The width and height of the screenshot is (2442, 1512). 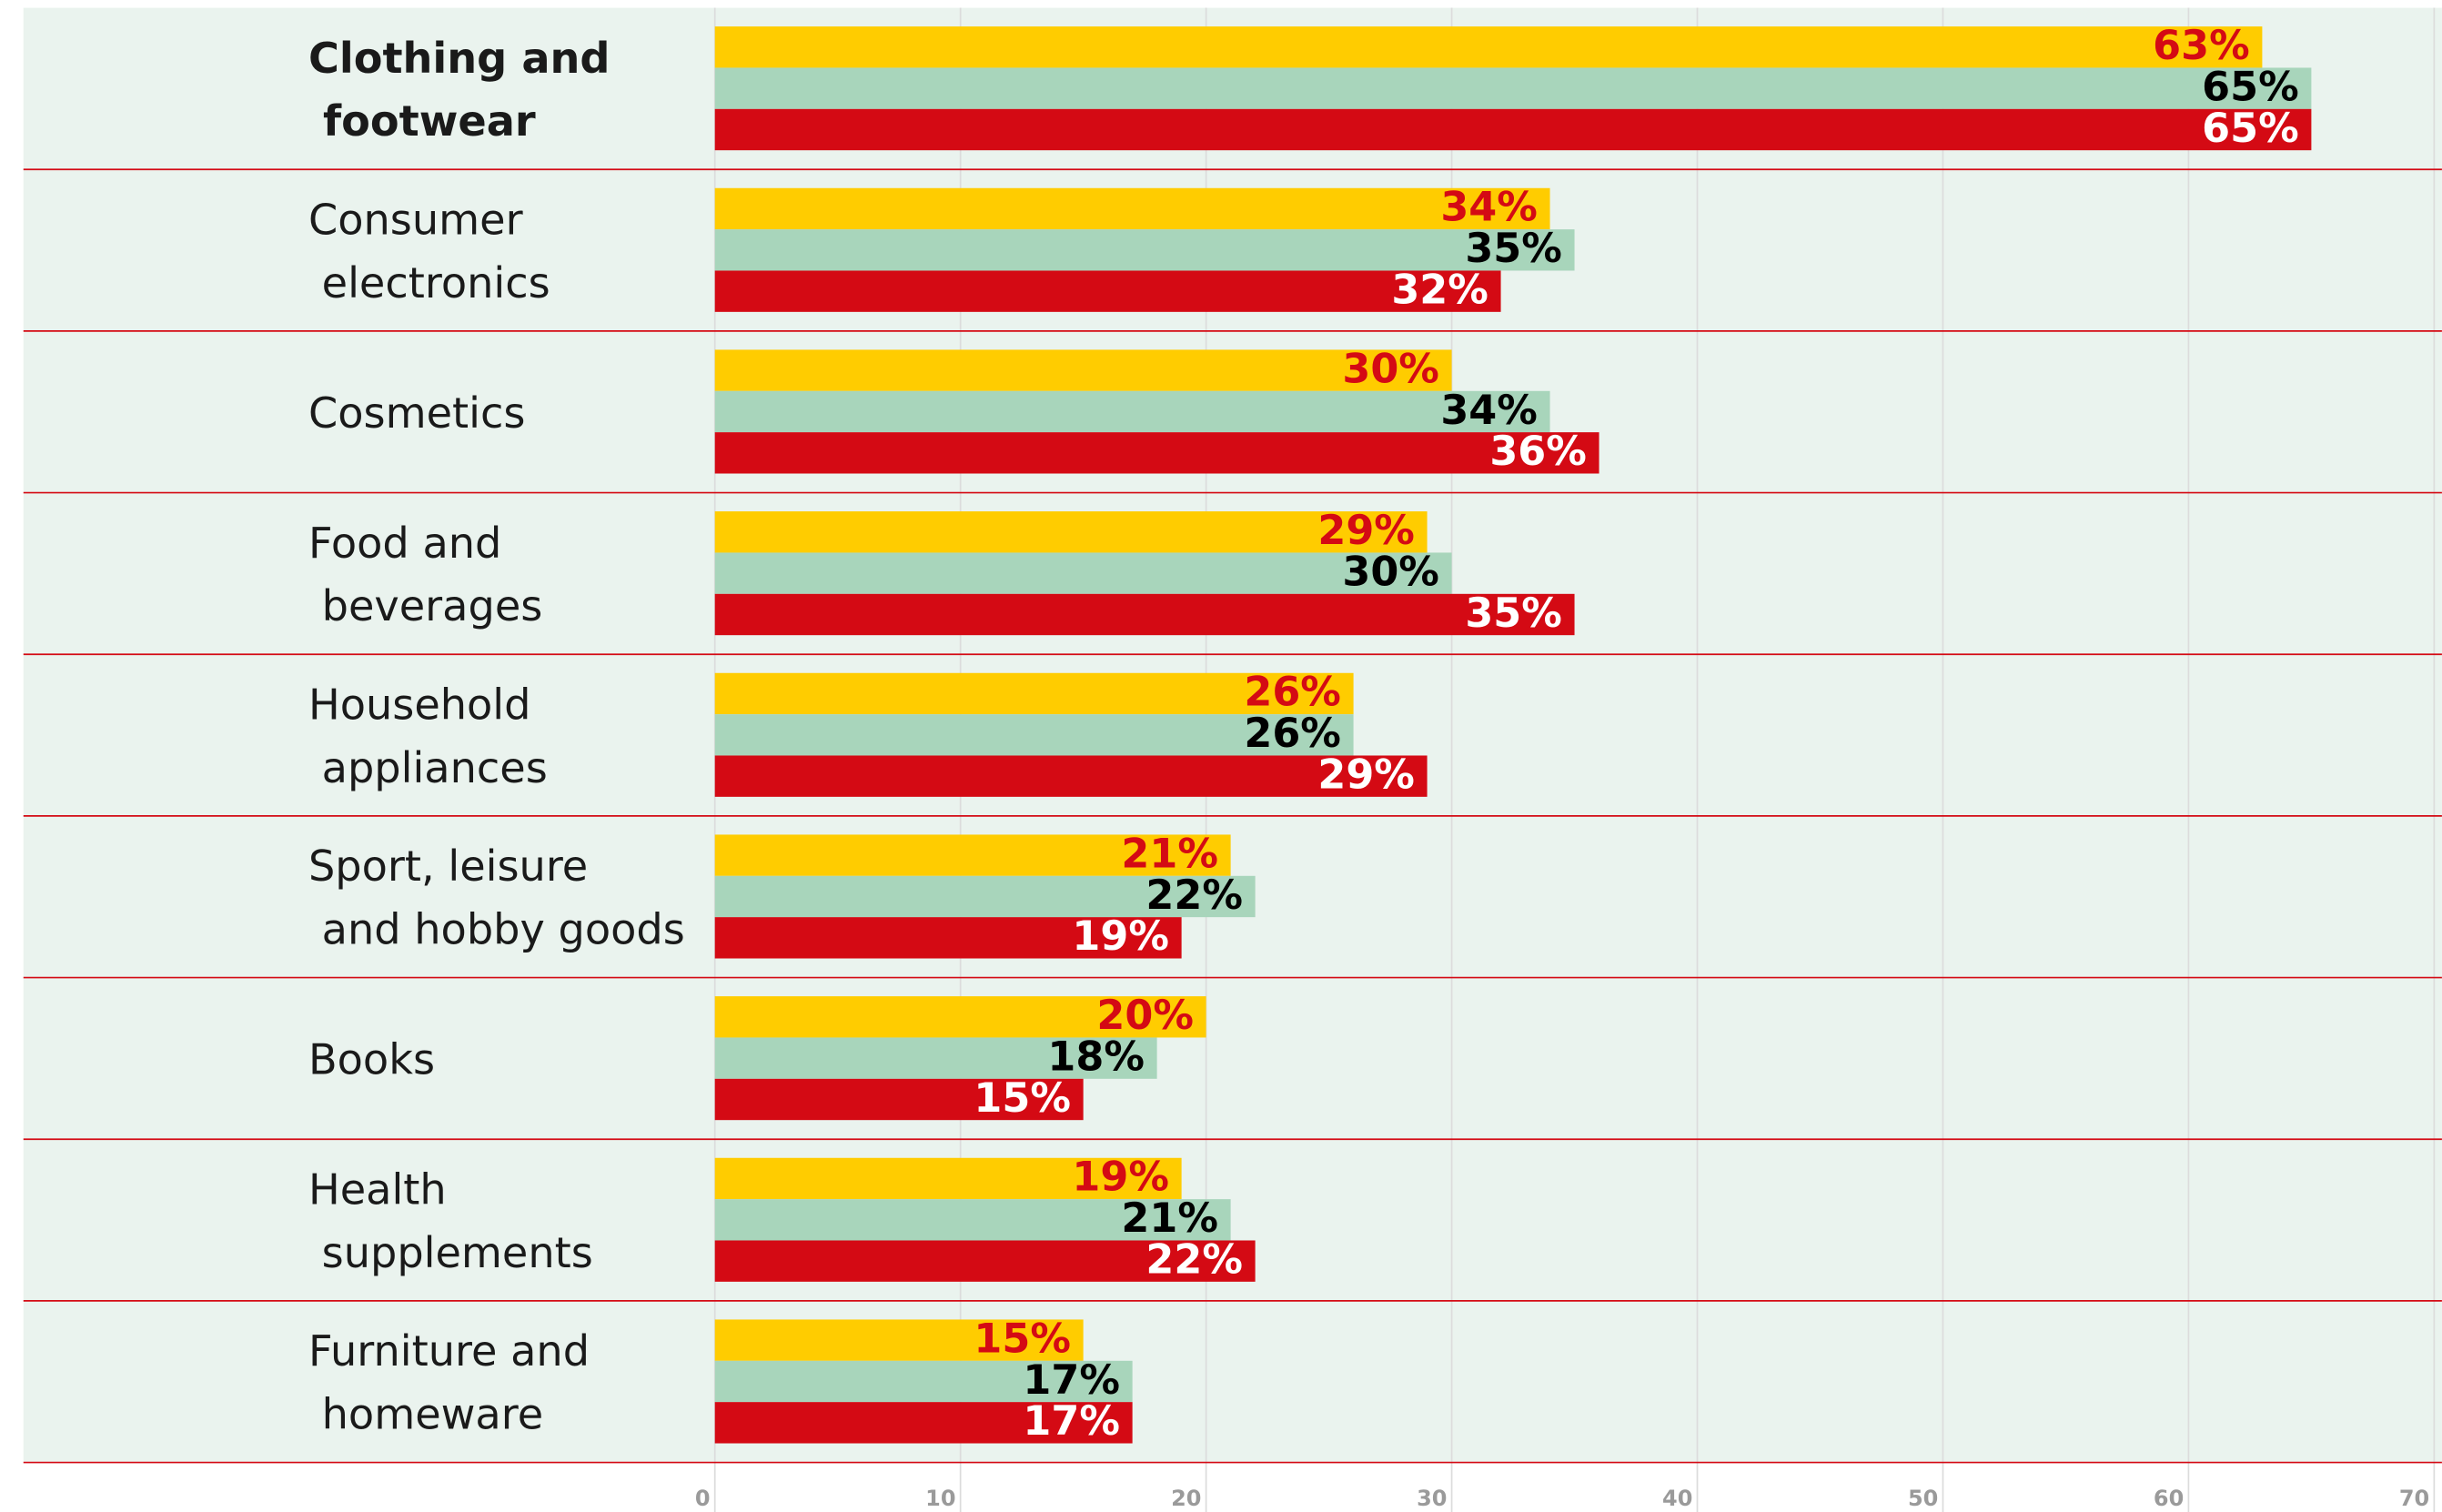 I want to click on x-tick-label: 40, so click(x=1677, y=1499).